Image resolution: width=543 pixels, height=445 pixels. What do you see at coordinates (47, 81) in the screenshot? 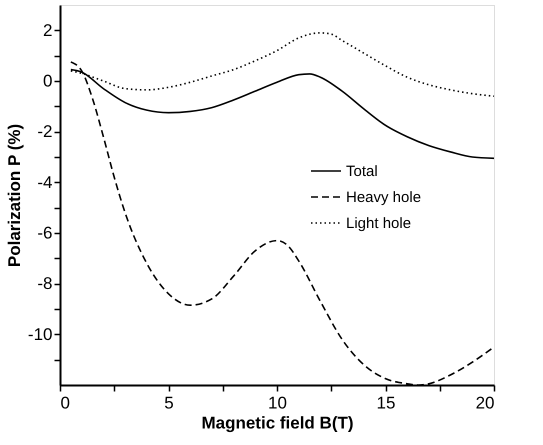
I see `y-tick-label: 0` at bounding box center [47, 81].